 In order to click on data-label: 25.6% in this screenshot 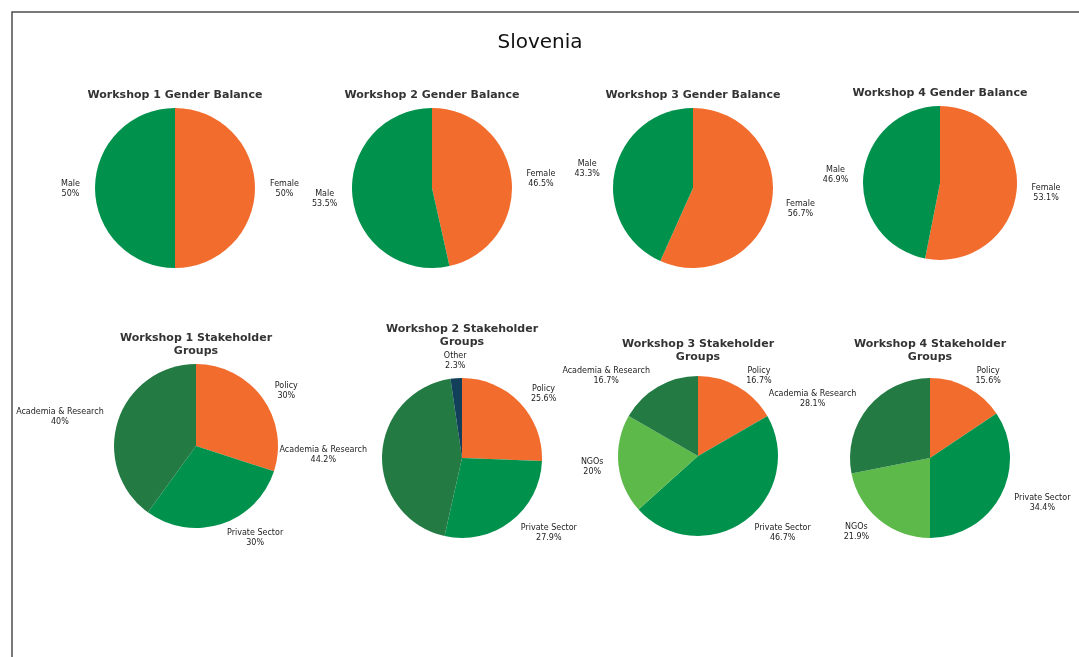, I will do `click(543, 398)`.